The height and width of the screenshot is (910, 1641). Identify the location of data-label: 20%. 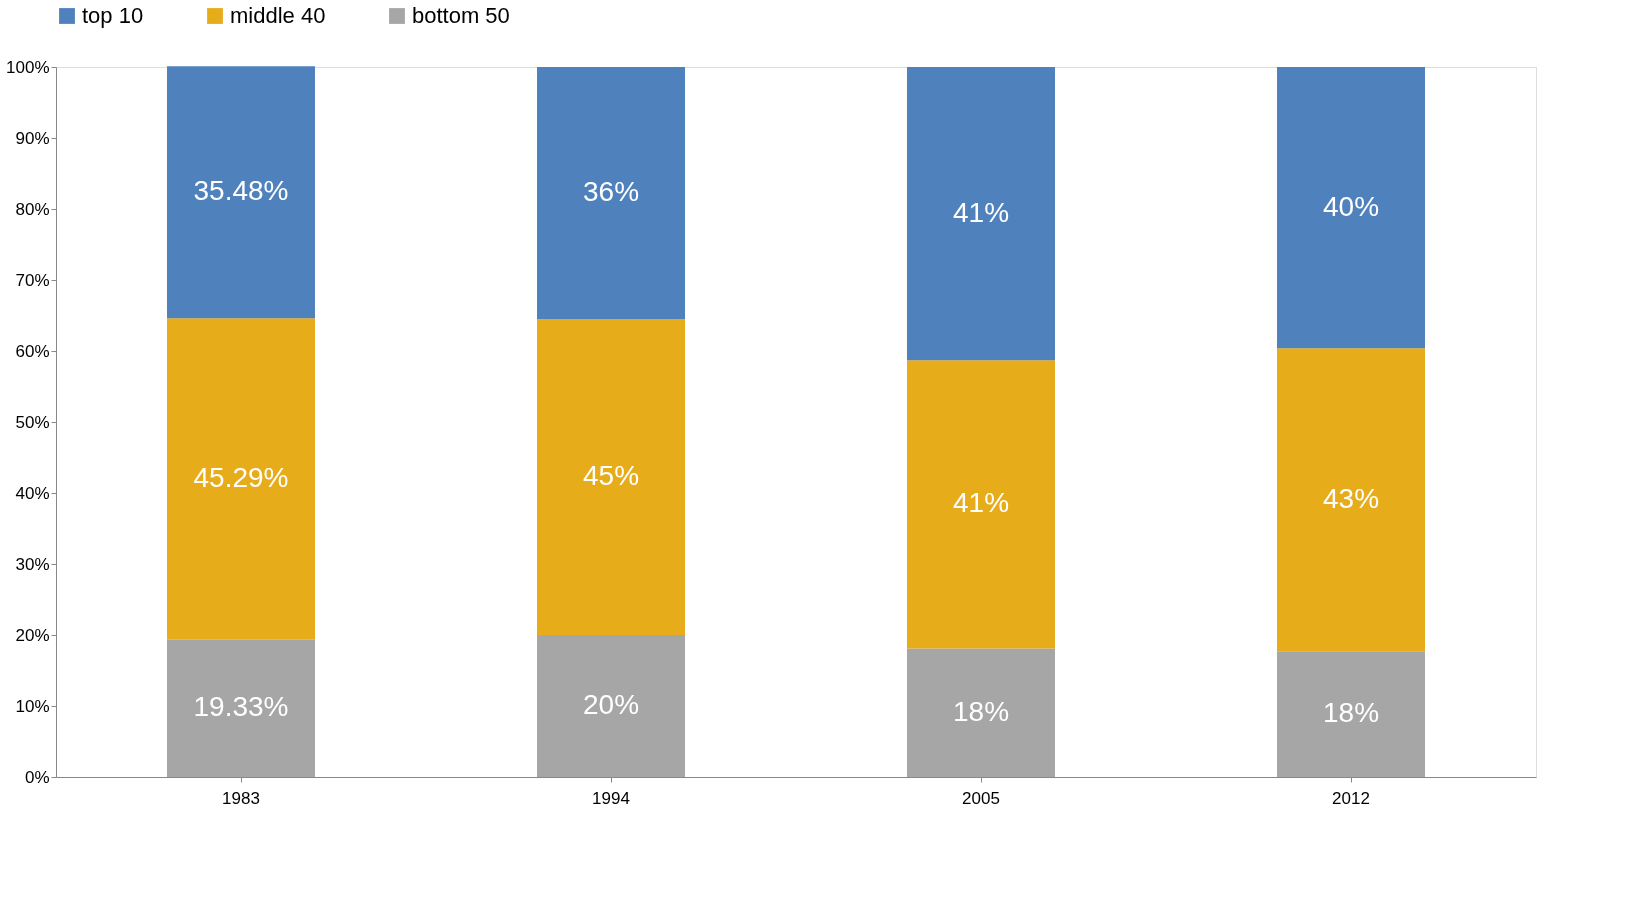
(611, 704).